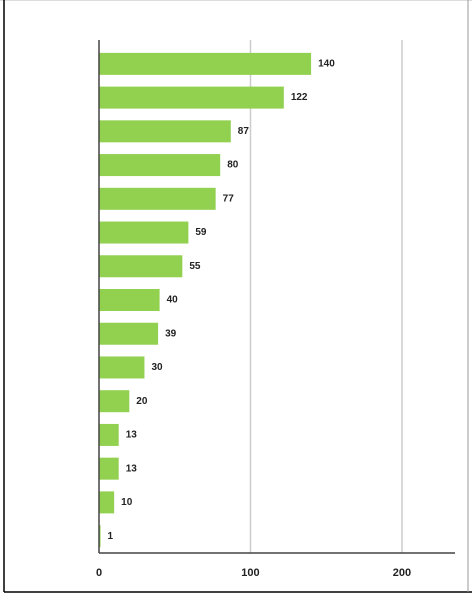 This screenshot has height=597, width=472. What do you see at coordinates (171, 333) in the screenshot?
I see `data-label: 39` at bounding box center [171, 333].